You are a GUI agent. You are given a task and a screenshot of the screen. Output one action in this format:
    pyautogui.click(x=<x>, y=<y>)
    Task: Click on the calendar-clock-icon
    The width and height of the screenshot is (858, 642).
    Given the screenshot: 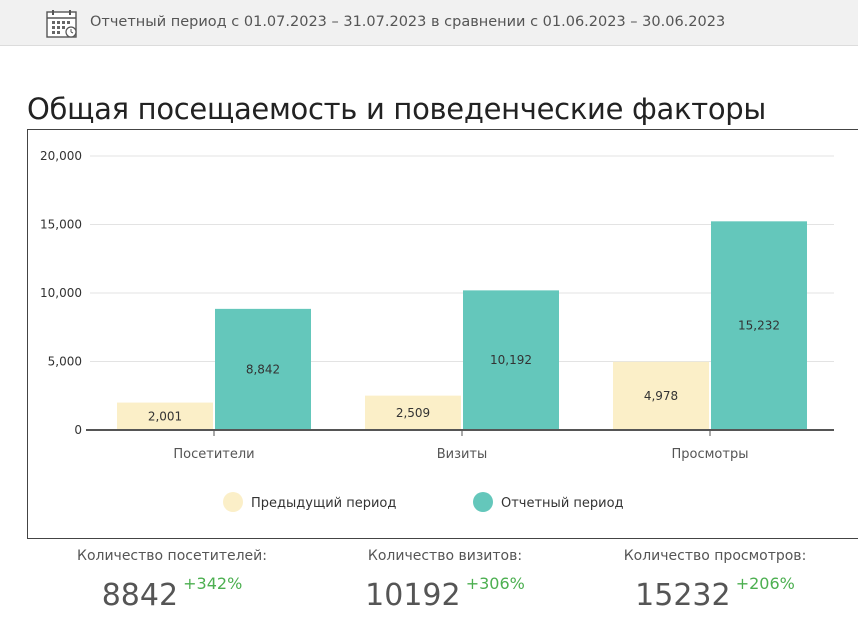 What is the action you would take?
    pyautogui.click(x=62, y=24)
    